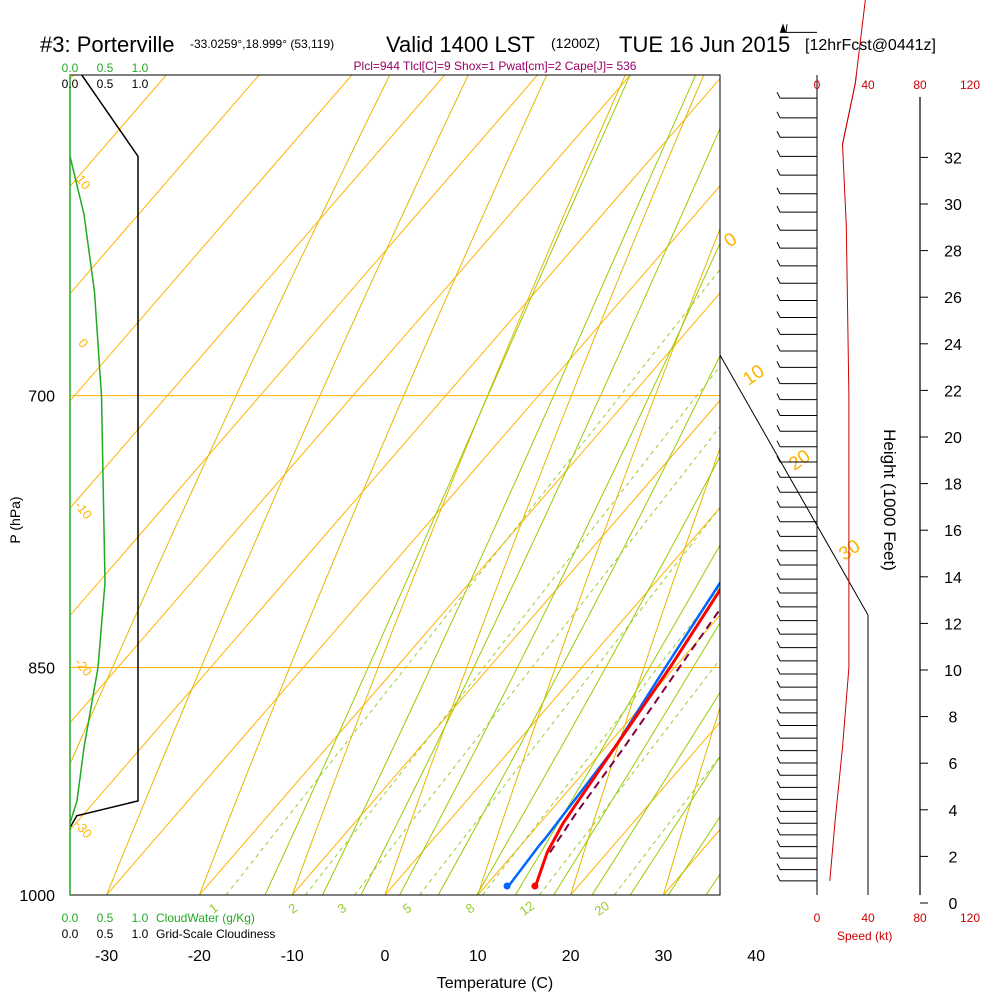 The width and height of the screenshot is (1000, 1000). Describe the element at coordinates (385, 956) in the screenshot. I see `temperature-tick-label: 0` at that location.